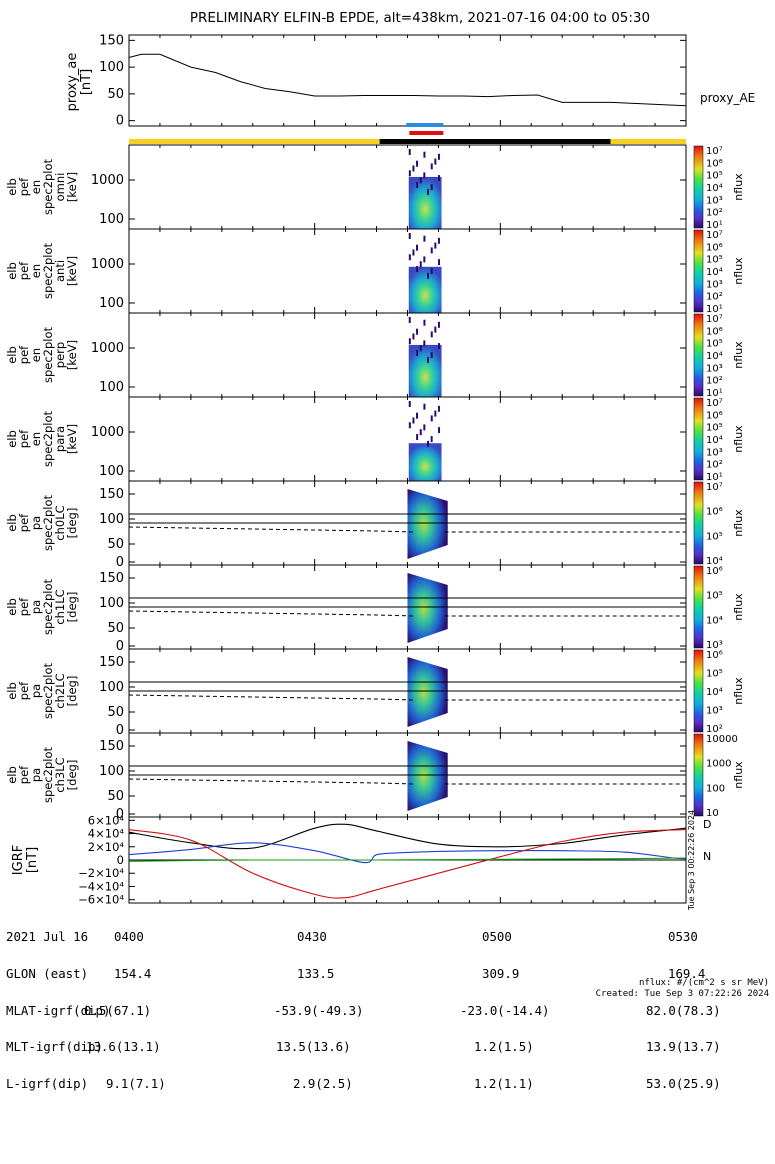 This screenshot has width=775, height=1164. Describe the element at coordinates (504, 1083) in the screenshot. I see `footer-l-2: 1.2(1.1)` at that location.